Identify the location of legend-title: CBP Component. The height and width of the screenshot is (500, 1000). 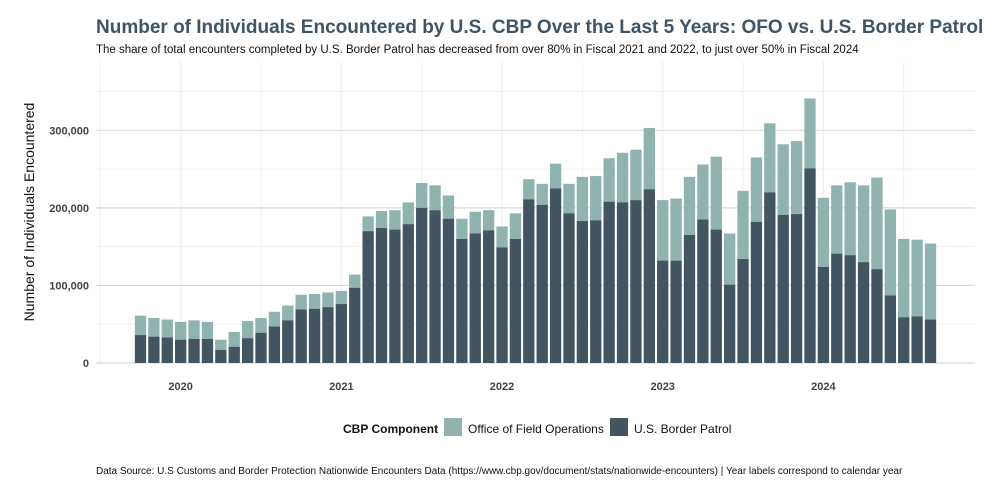
(390, 429).